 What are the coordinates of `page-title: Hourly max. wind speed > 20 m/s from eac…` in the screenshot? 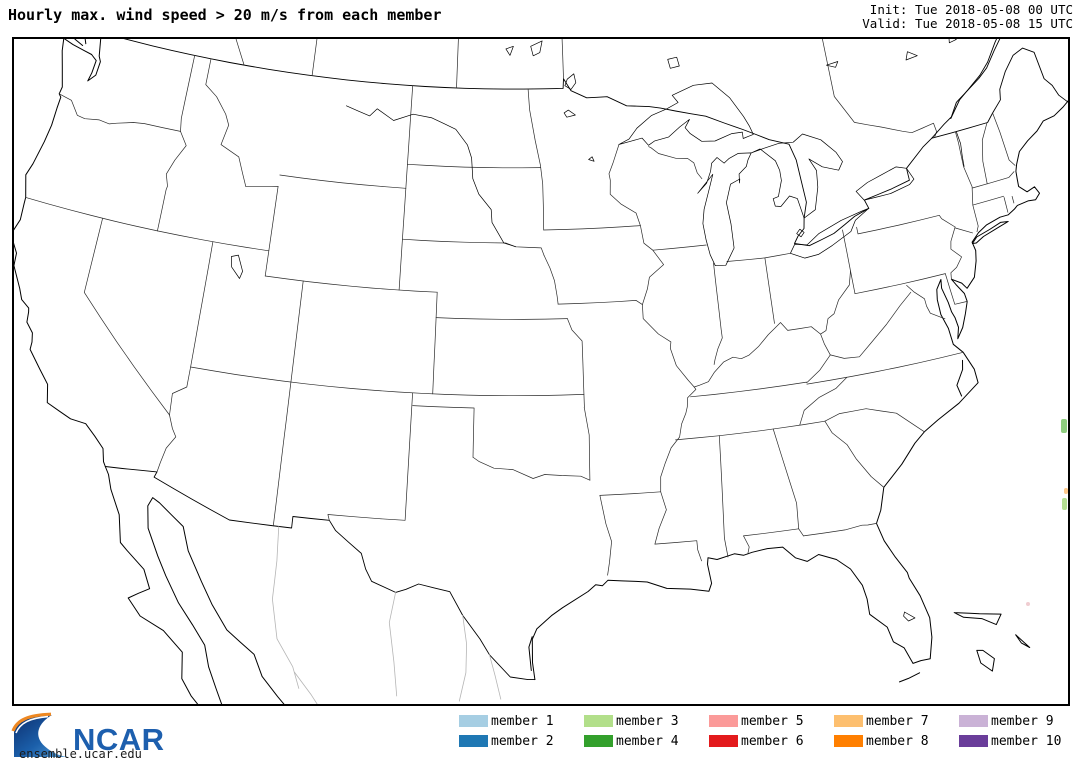 It's located at (225, 15).